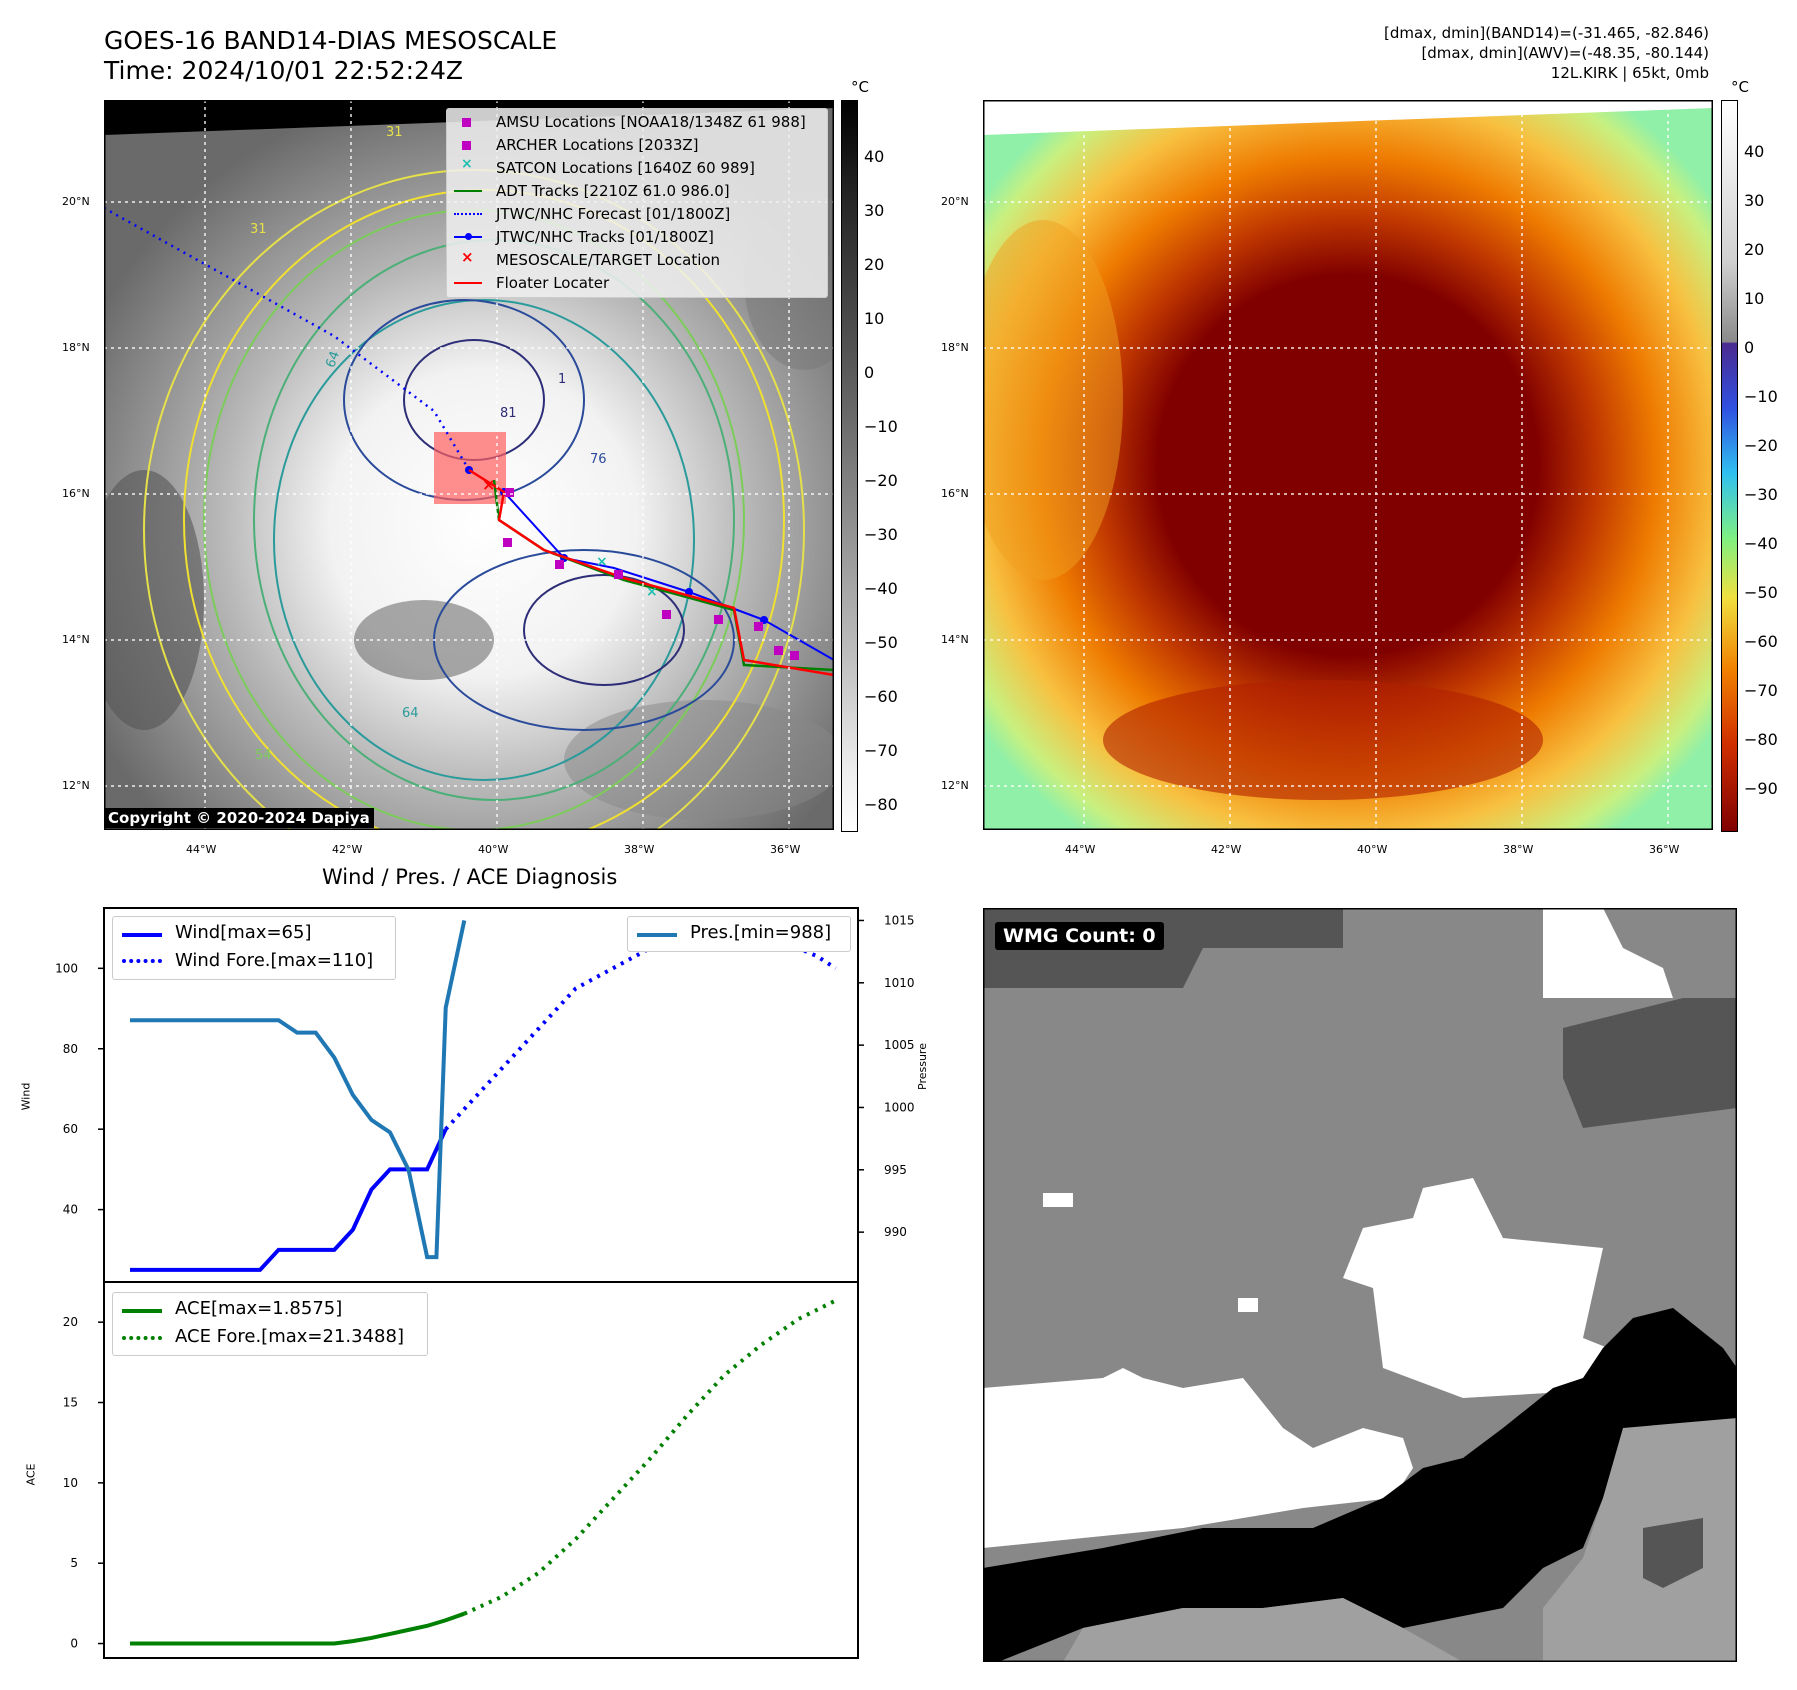  What do you see at coordinates (899, 1045) in the screenshot?
I see `y-right-tick-label: 1005` at bounding box center [899, 1045].